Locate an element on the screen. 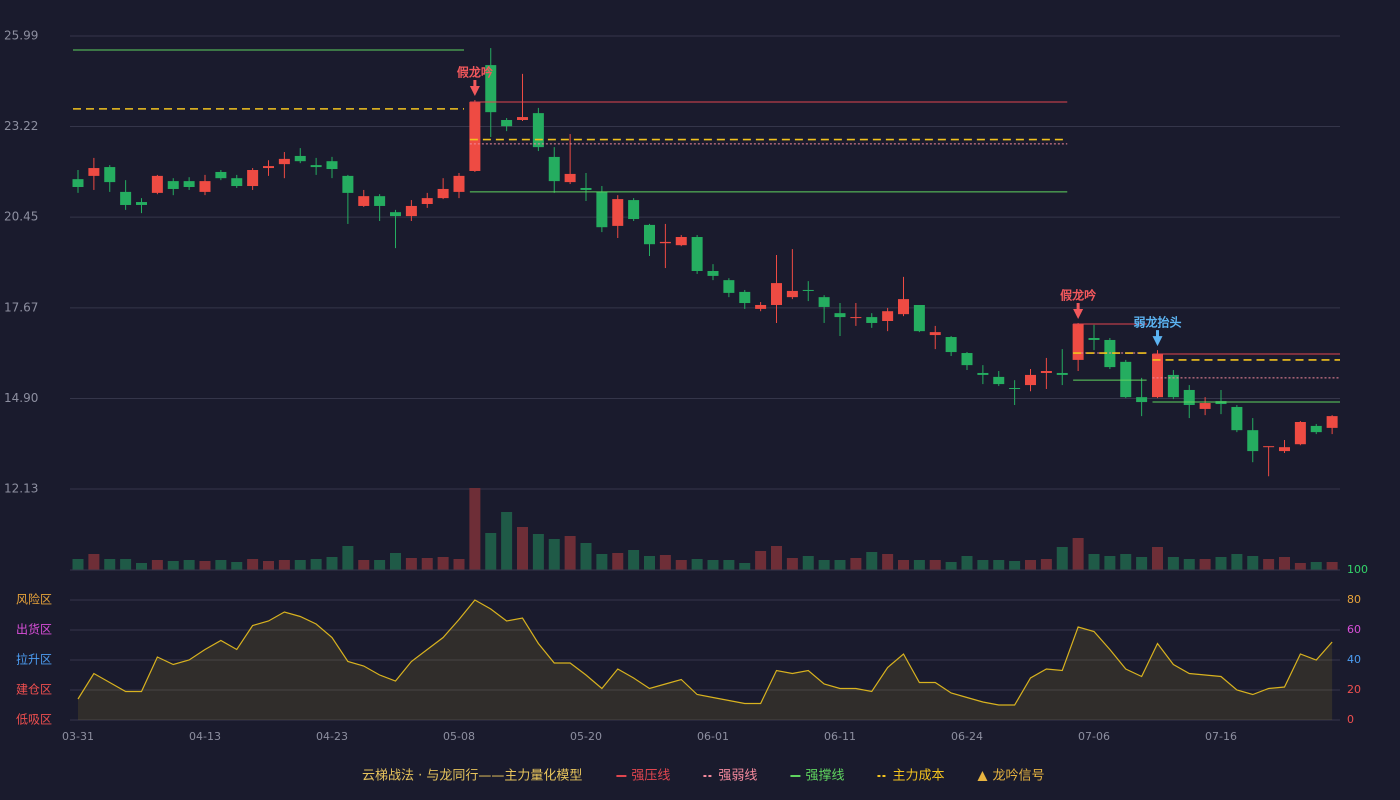  x-tick-label: 05-08 is located at coordinates (459, 736).